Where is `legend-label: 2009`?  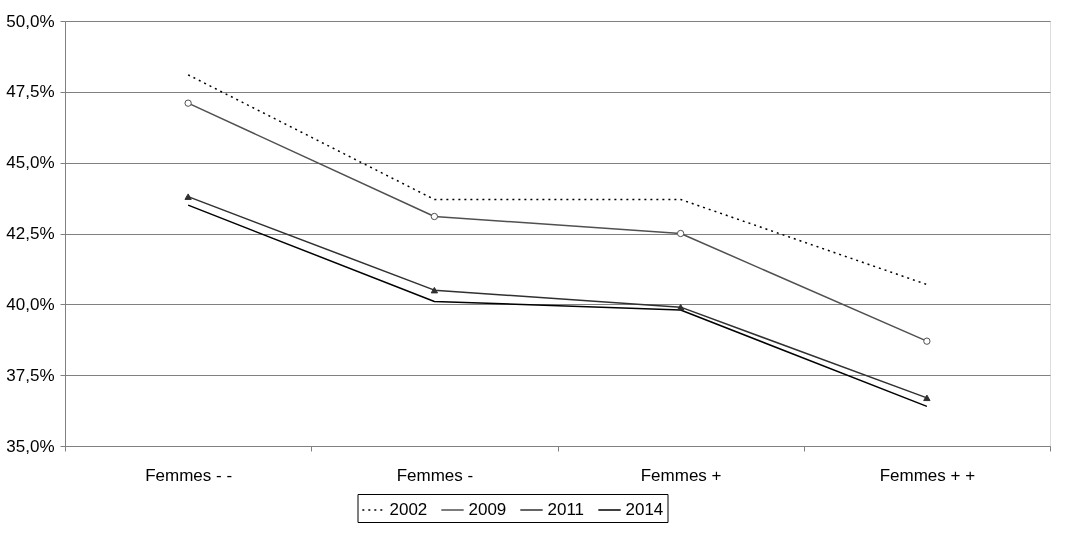 legend-label: 2009 is located at coordinates (487, 509).